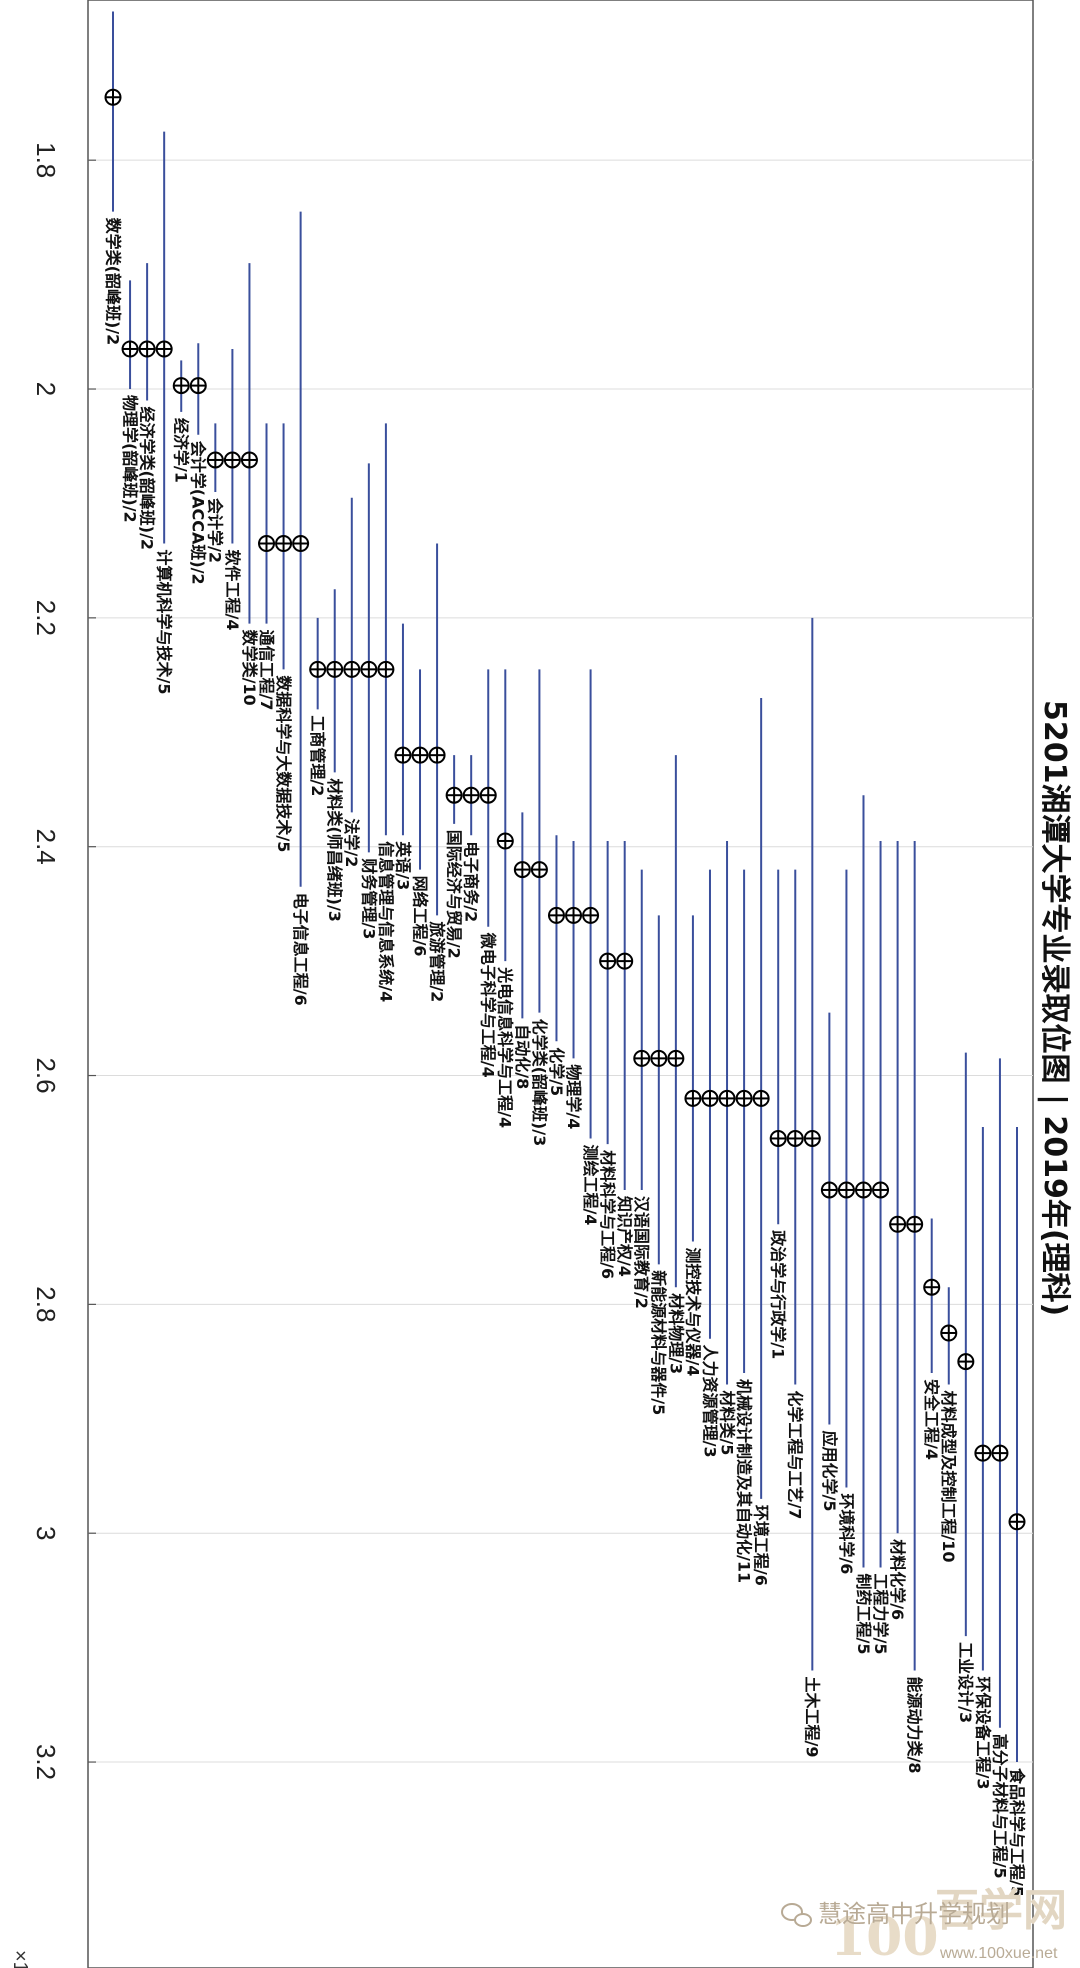 This screenshot has height=1968, width=1080. I want to click on major-label: 国际经济与贸易/2, so click(454, 894).